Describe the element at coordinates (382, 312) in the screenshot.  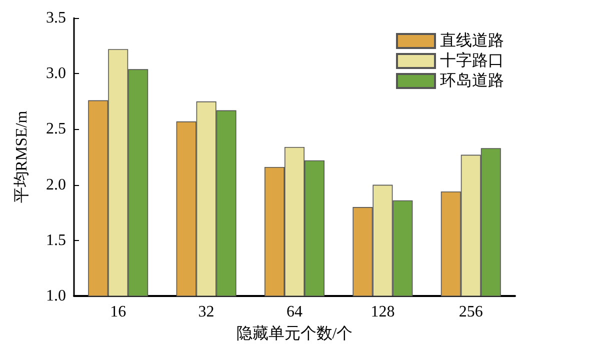
I see `x-tick-label: 128` at that location.